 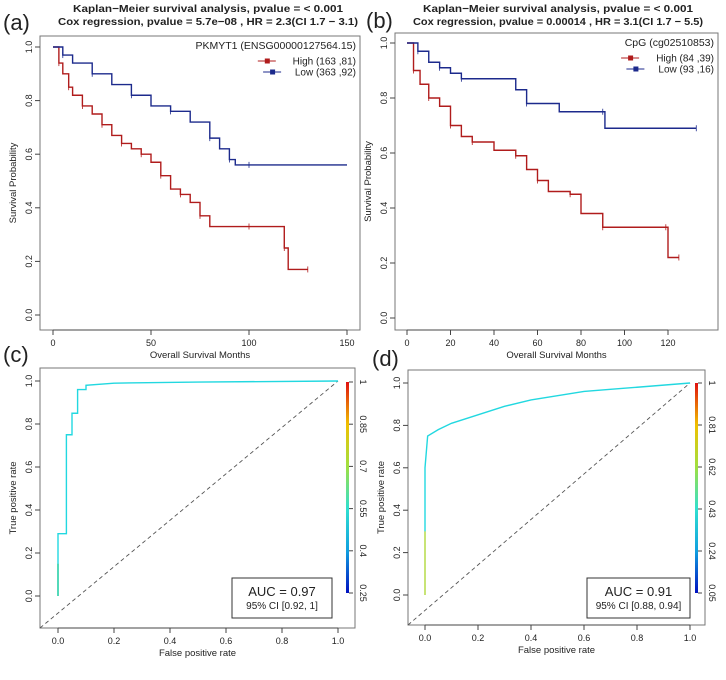 I want to click on panel-label: (b), so click(x=379, y=20).